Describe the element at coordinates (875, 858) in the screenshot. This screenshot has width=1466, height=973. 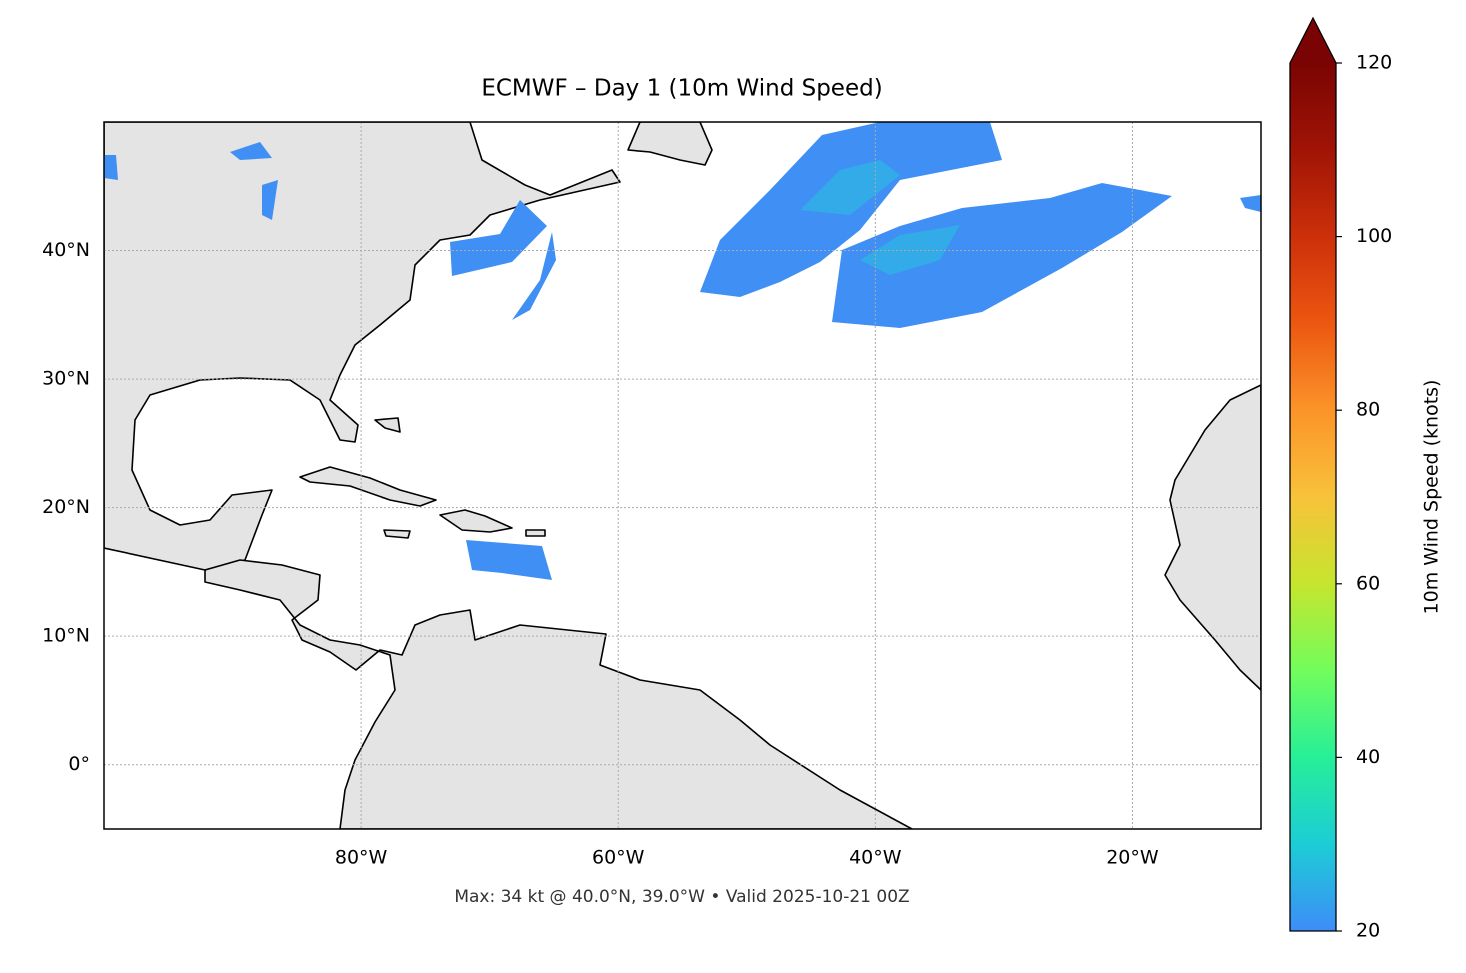
I see `x-tick-label: 40°W` at that location.